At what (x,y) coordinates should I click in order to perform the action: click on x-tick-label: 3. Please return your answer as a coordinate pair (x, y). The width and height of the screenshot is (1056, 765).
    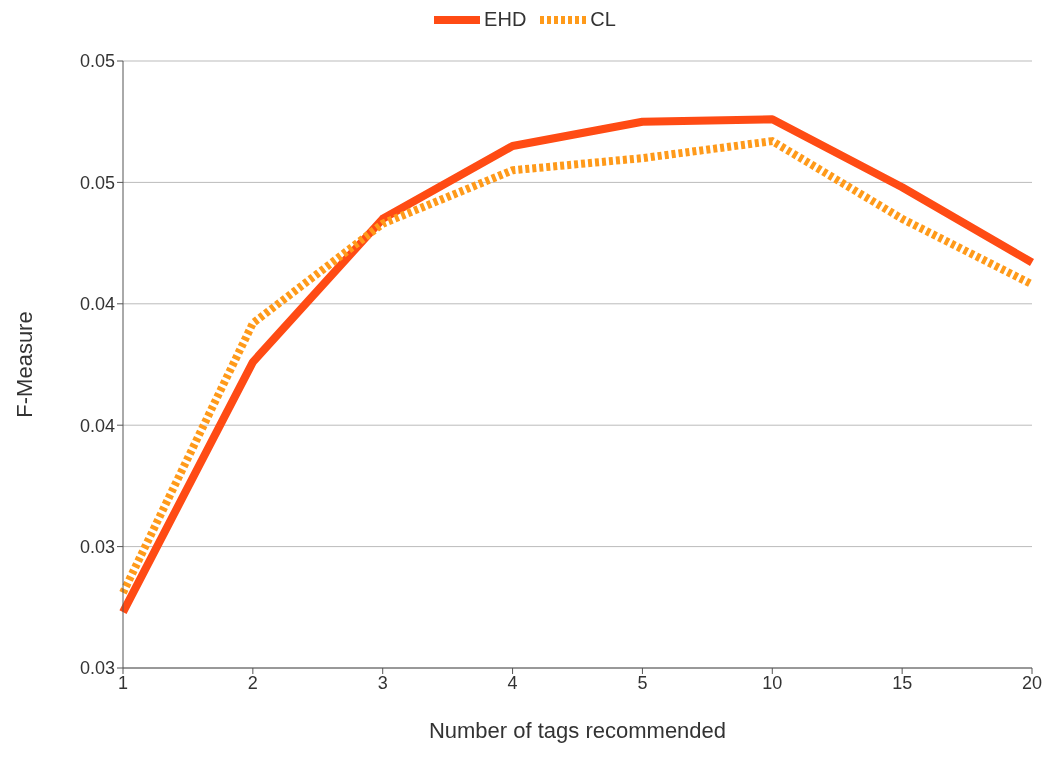
    Looking at the image, I should click on (382, 682).